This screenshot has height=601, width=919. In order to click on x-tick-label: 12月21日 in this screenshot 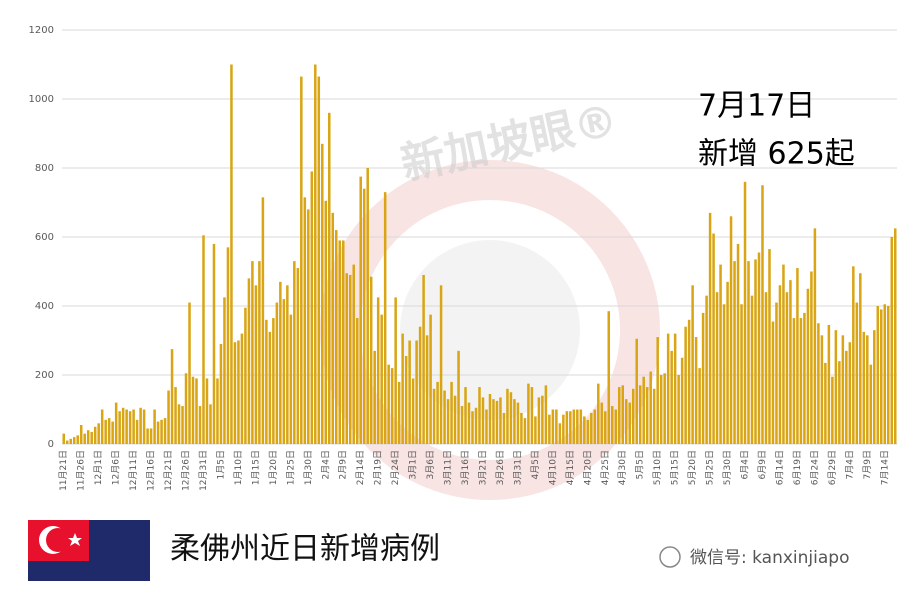, I will do `click(168, 470)`.